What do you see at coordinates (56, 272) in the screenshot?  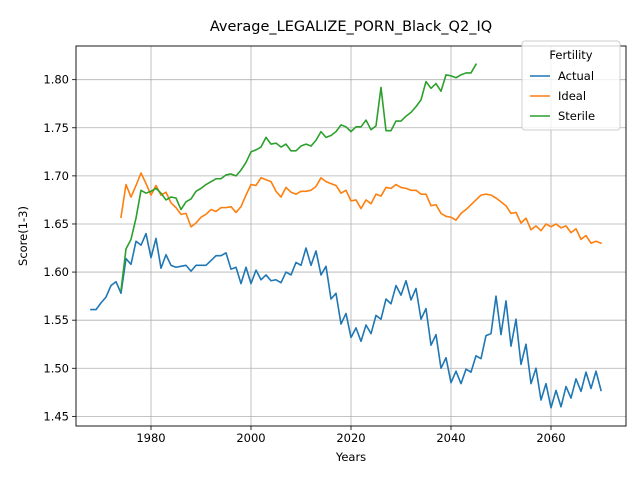 I see `y-tick-label: 1.60` at bounding box center [56, 272].